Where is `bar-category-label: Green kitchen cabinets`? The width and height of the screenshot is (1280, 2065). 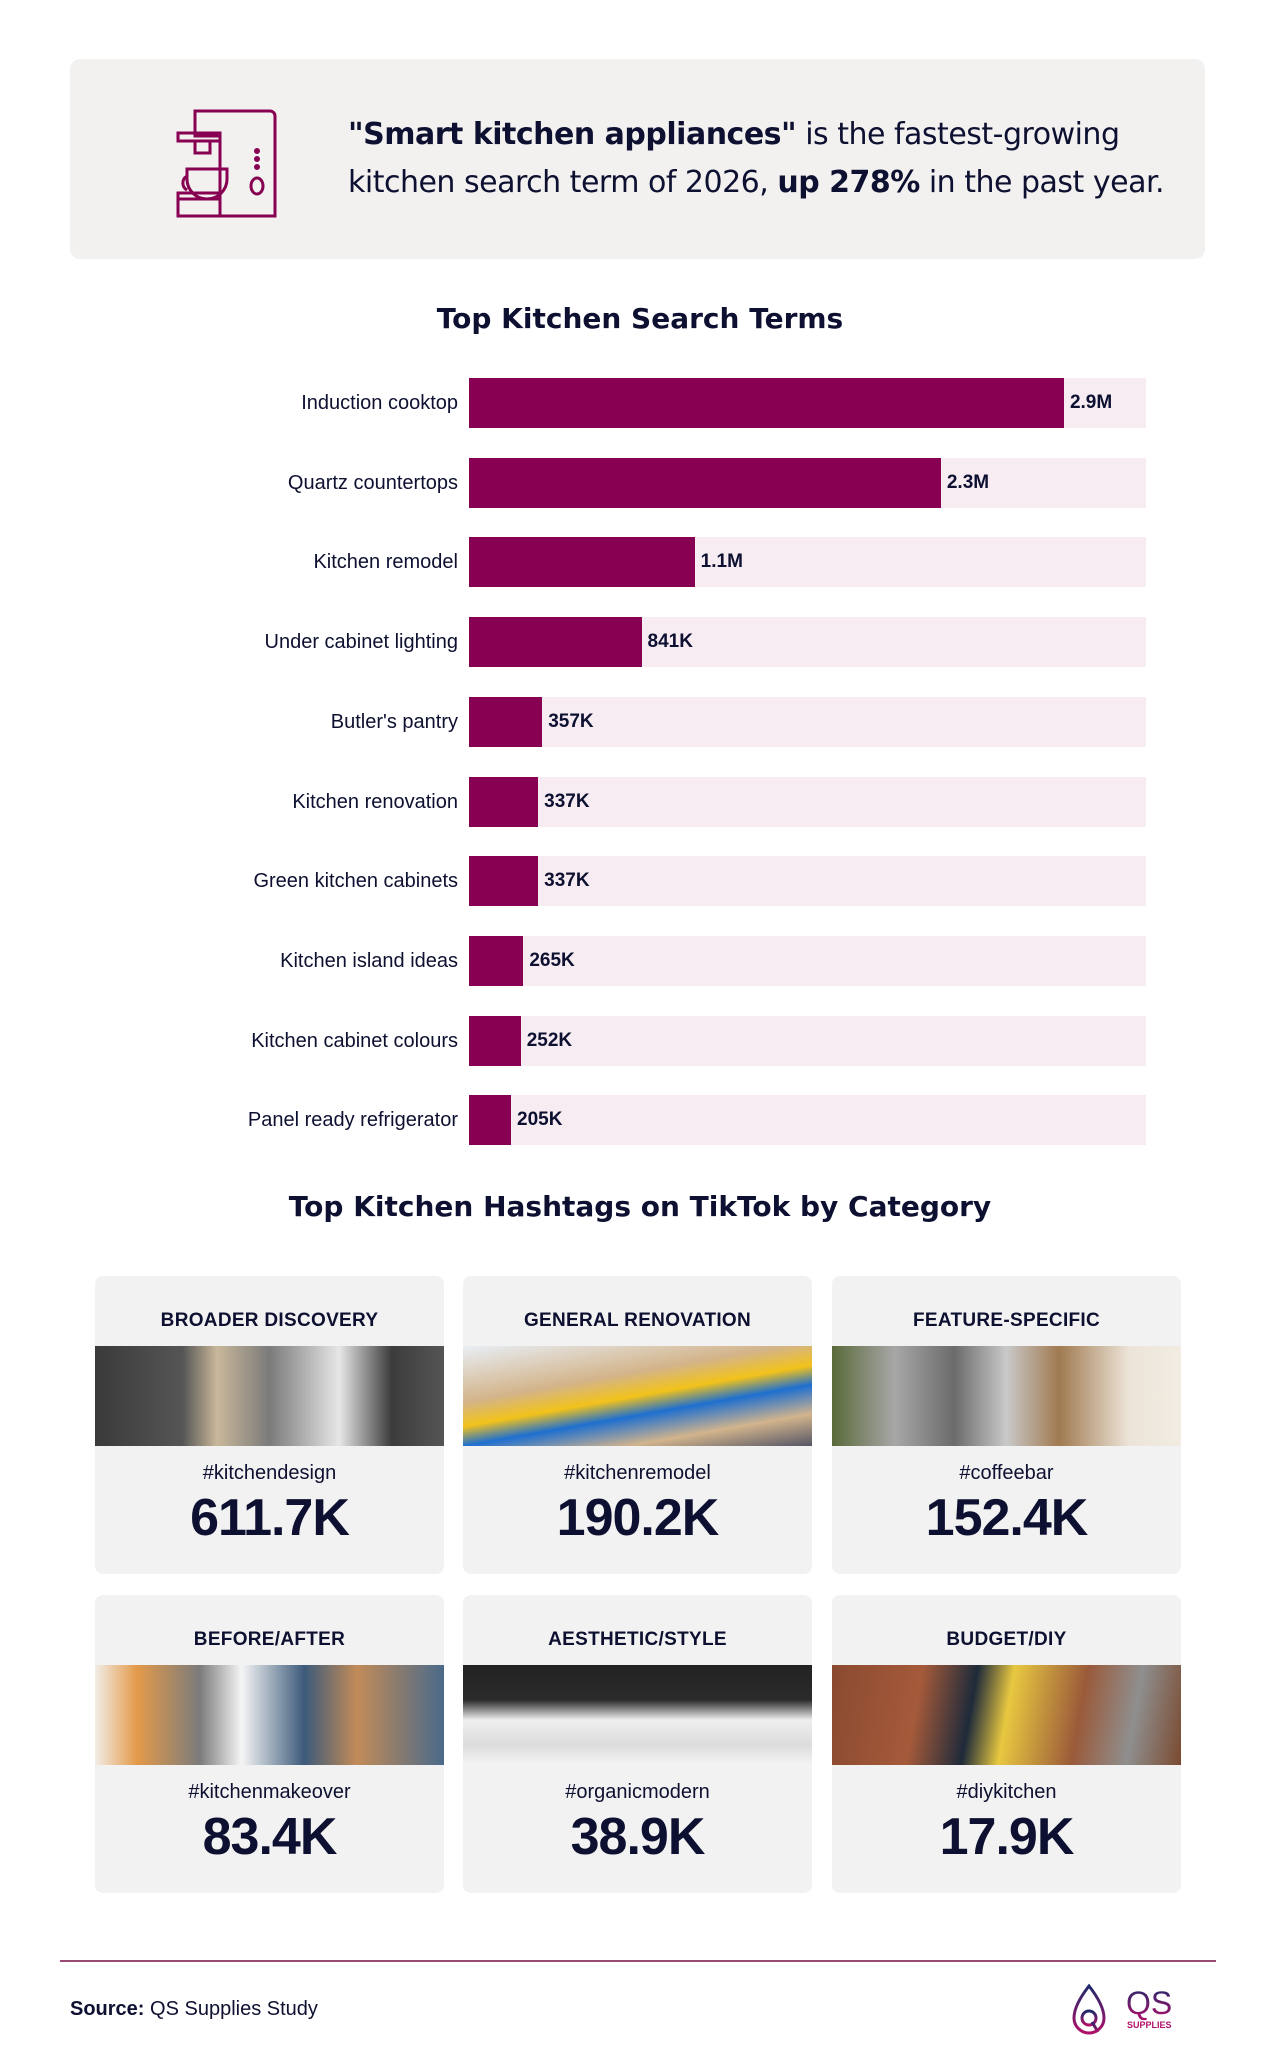 bar-category-label: Green kitchen cabinets is located at coordinates (355, 881).